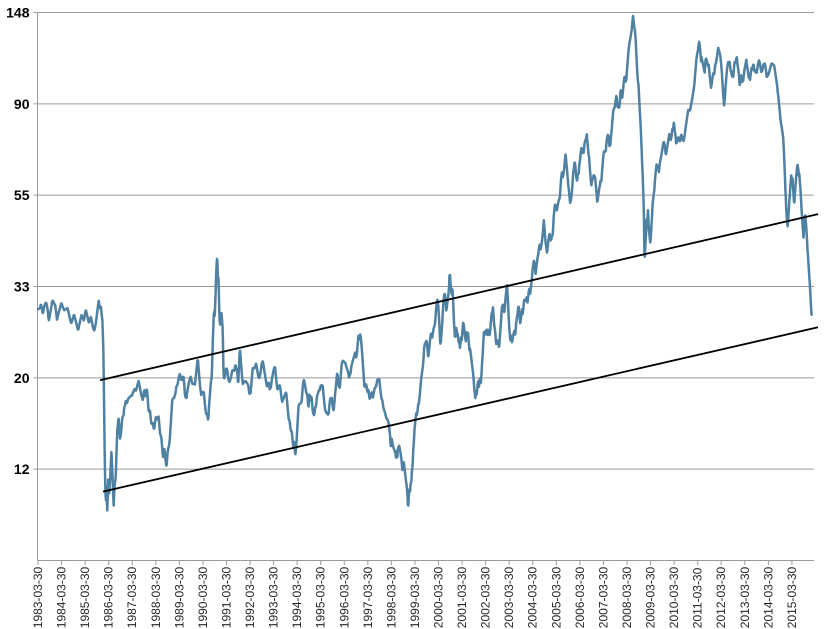 The width and height of the screenshot is (830, 629). I want to click on svg-text: 1993-03-30, so click(274, 597).